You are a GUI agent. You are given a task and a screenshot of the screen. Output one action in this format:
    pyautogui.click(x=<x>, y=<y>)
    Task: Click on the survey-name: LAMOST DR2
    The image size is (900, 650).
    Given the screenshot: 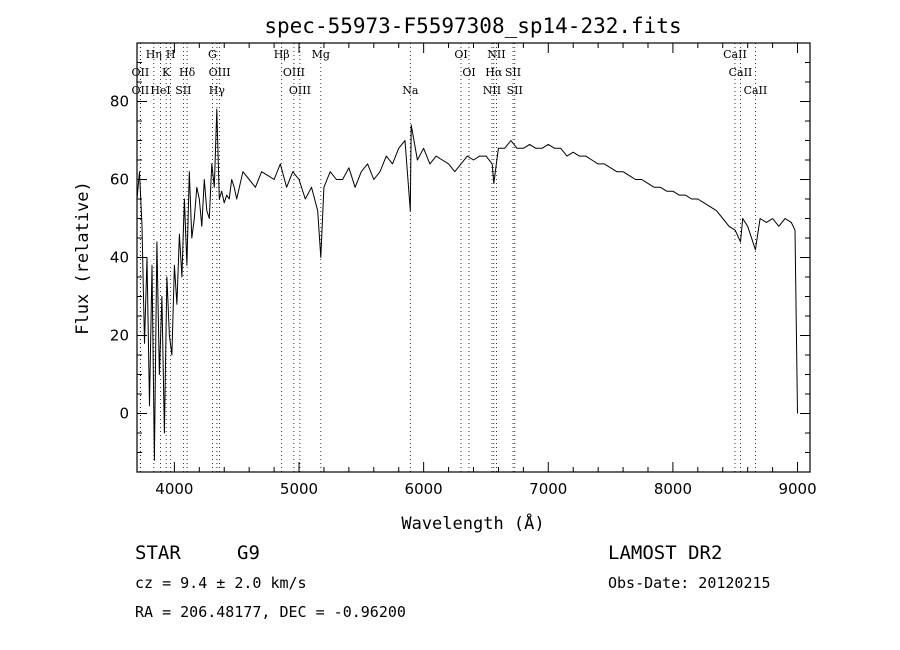 What is the action you would take?
    pyautogui.click(x=665, y=553)
    